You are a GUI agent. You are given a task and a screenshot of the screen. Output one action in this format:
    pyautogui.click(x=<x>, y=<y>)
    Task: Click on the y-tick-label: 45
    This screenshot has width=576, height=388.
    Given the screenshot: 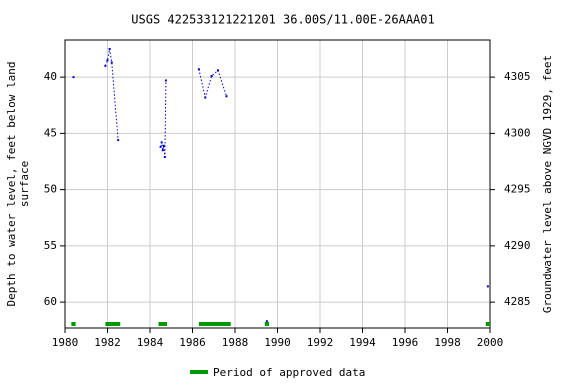 What is the action you would take?
    pyautogui.click(x=50, y=132)
    